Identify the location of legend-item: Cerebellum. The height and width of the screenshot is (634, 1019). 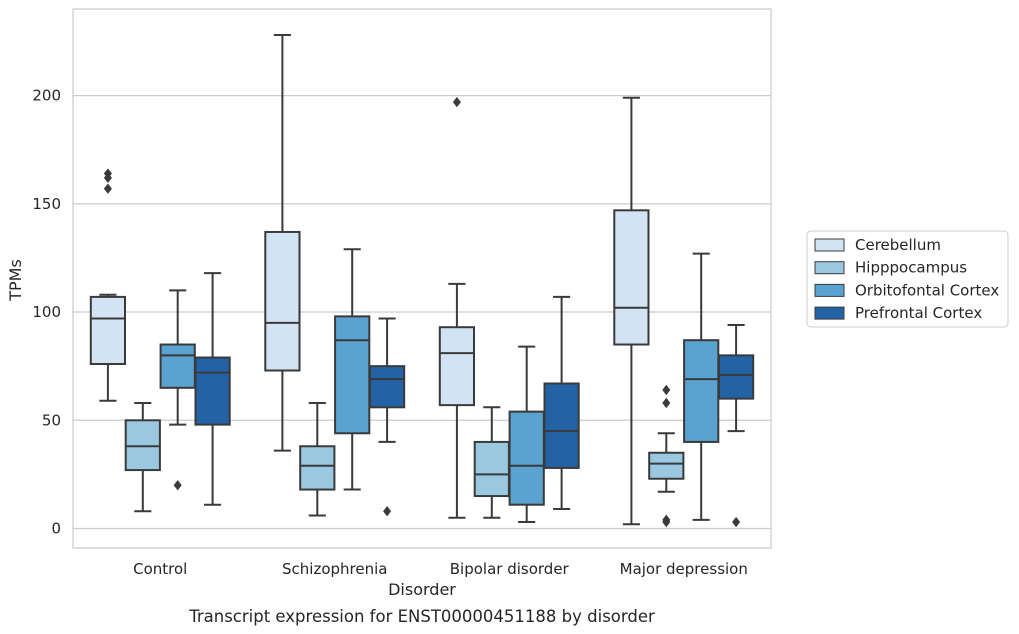
(877, 245).